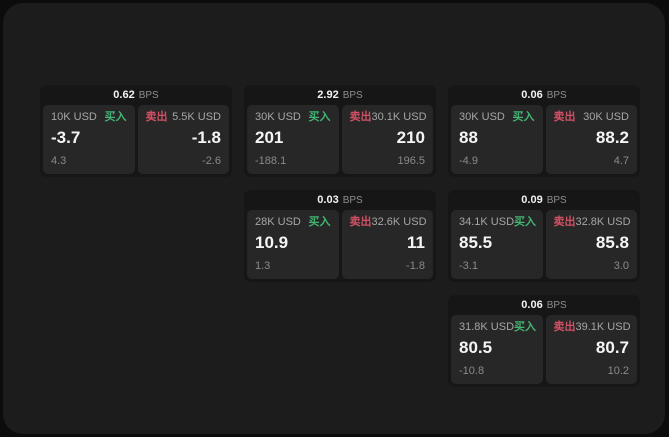 This screenshot has width=669, height=437. Describe the element at coordinates (621, 266) in the screenshot. I see `sell-delta: 3.0` at that location.